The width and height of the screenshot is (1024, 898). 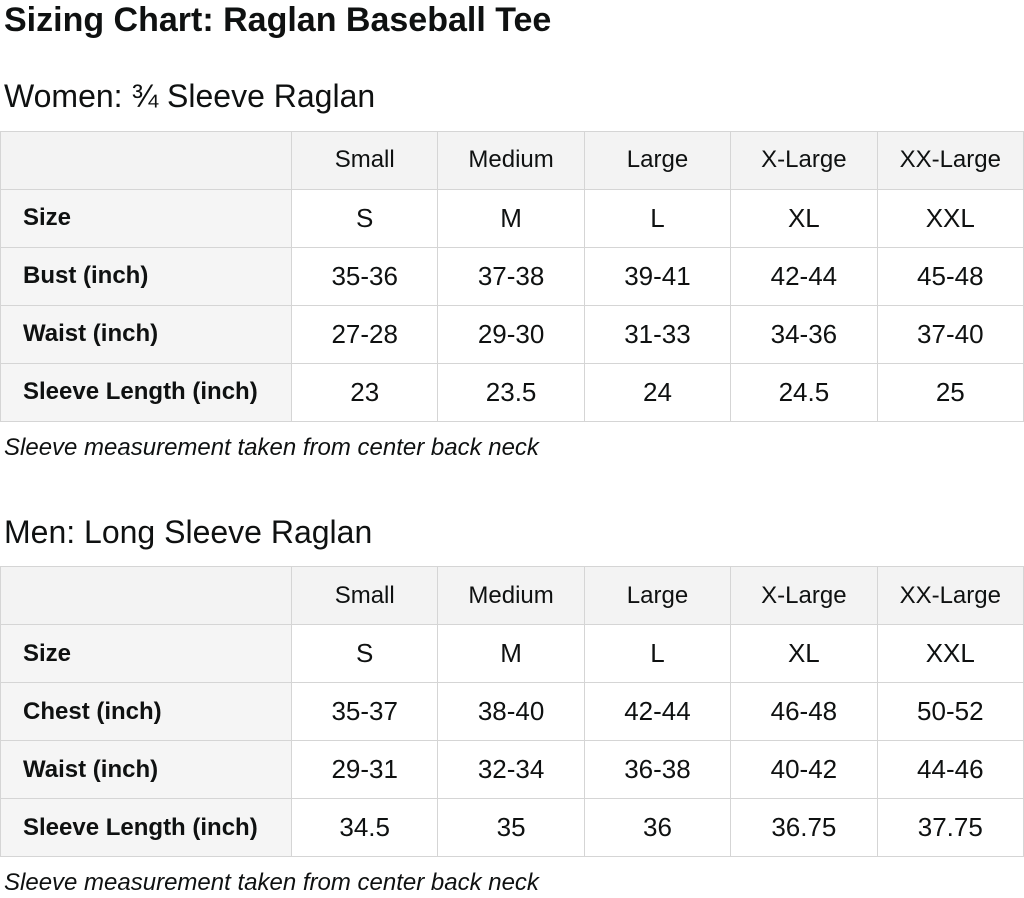 I want to click on measurement-cell: 37-40, so click(x=950, y=334).